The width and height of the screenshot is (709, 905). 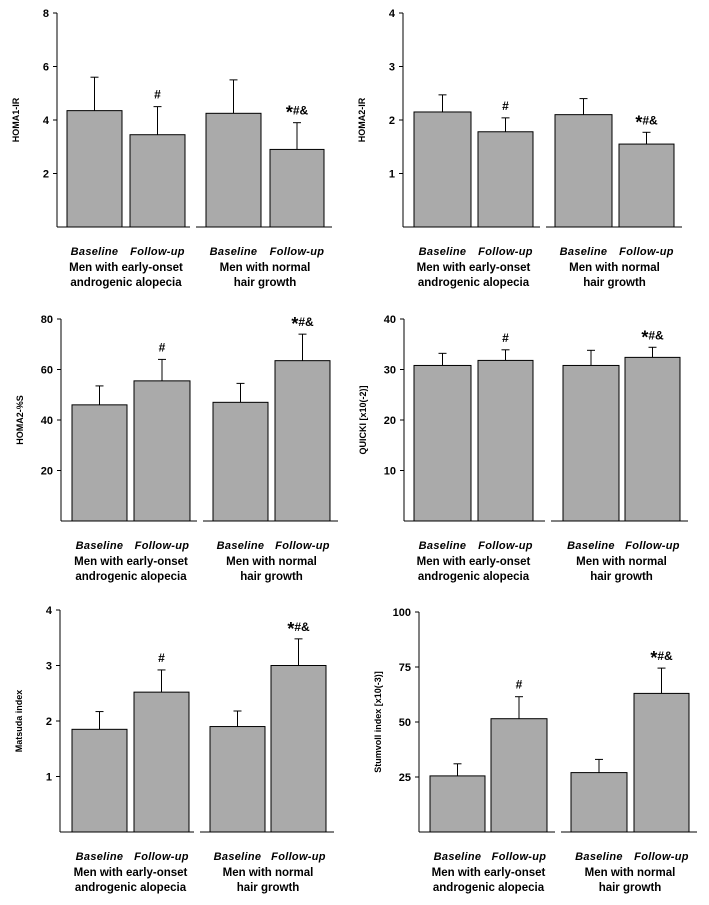 I want to click on y-axis-label: Stumvoll index [x10(-3)], so click(x=378, y=722).